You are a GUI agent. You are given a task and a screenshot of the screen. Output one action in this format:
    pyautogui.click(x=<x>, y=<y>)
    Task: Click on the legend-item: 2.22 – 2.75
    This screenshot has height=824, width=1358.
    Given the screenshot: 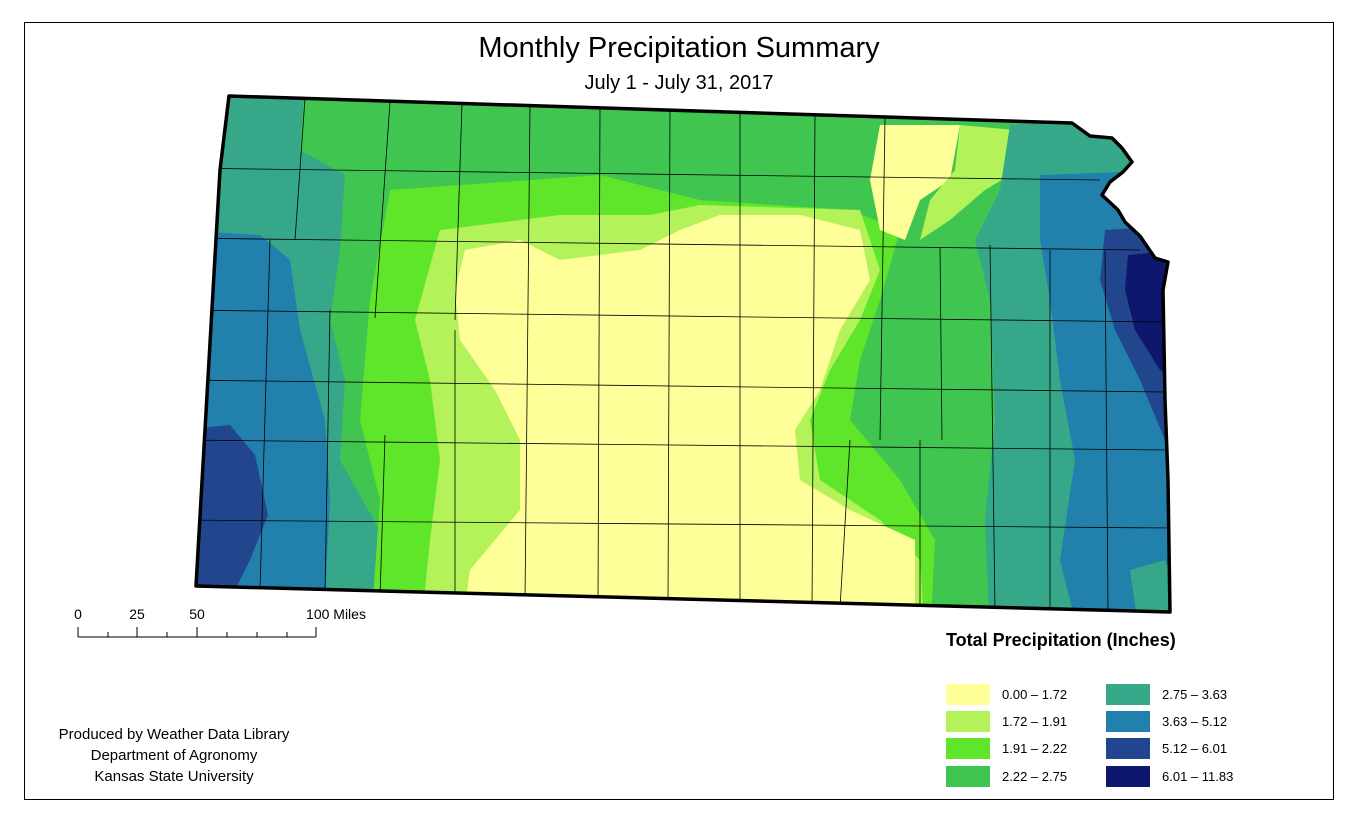 What is the action you would take?
    pyautogui.click(x=1006, y=776)
    